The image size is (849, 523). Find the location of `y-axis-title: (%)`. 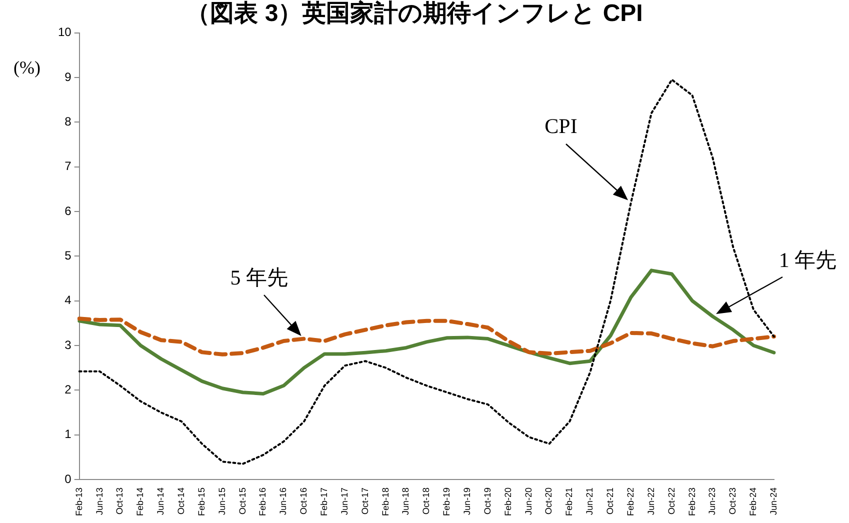

y-axis-title: (%) is located at coordinates (27, 68).